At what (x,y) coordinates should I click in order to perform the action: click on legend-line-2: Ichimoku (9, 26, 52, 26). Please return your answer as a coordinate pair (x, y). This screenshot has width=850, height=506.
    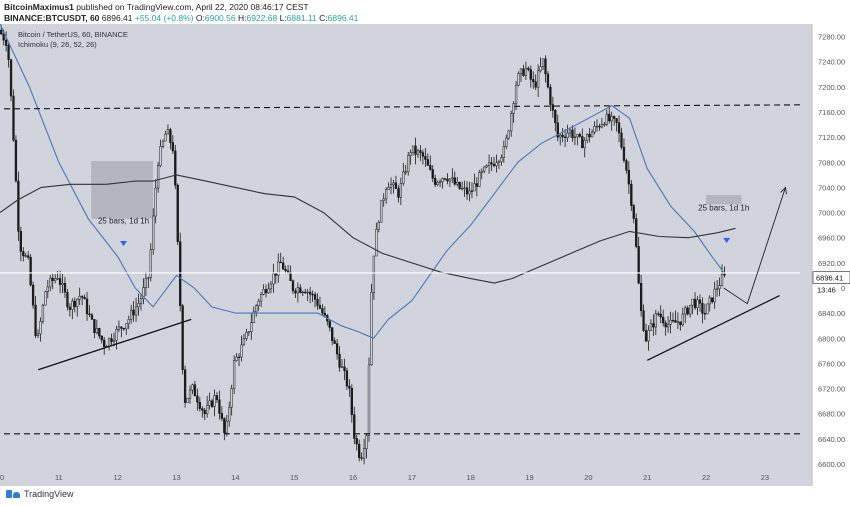
    Looking at the image, I should click on (57, 44).